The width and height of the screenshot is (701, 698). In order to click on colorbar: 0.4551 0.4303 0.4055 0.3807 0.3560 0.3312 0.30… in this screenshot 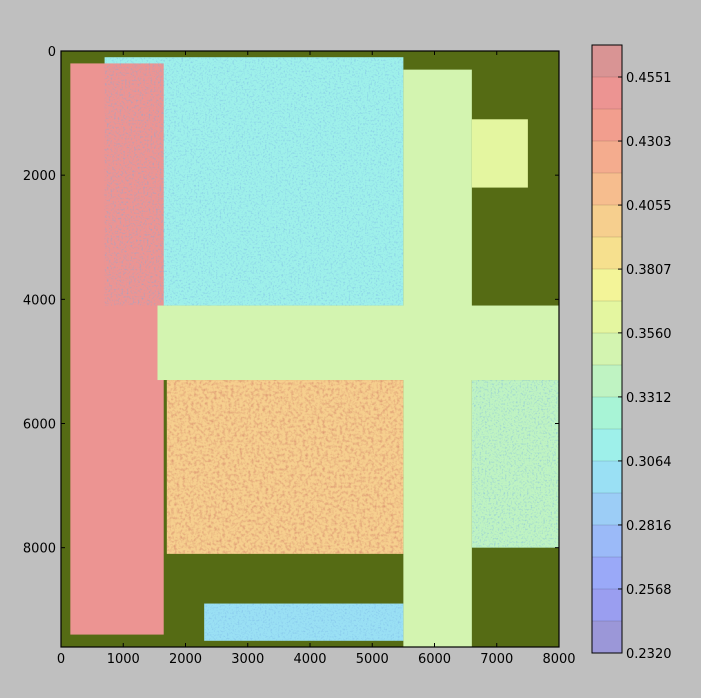, I will do `click(631, 353)`.